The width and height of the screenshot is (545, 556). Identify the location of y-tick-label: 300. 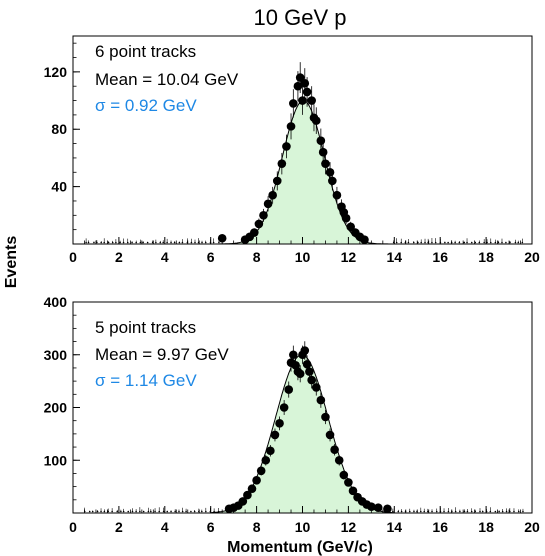
(56, 355).